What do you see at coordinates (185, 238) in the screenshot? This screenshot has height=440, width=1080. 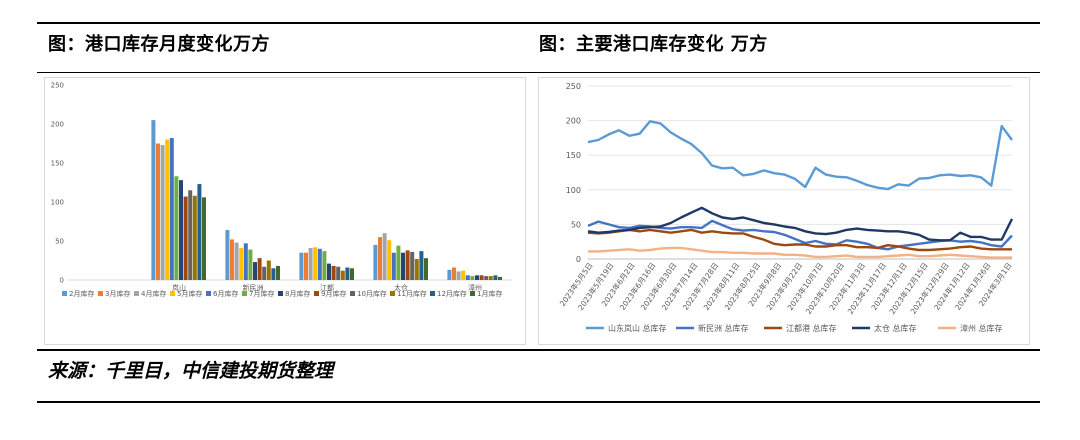 I see `bar-9月库存-岚山` at bounding box center [185, 238].